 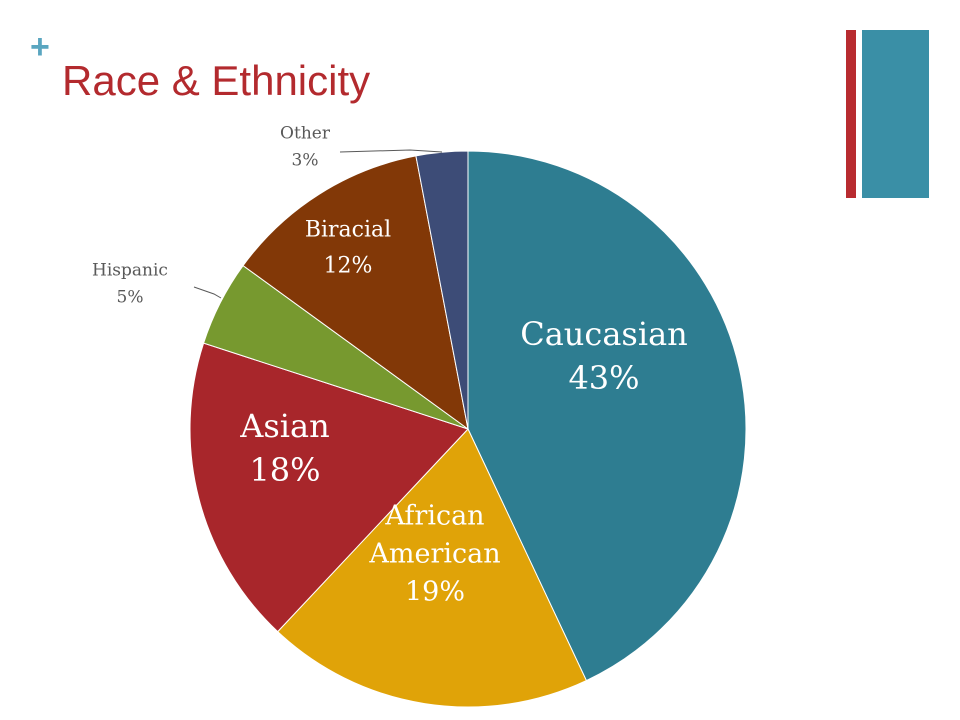 I want to click on pie-slice-biracial, so click(x=355, y=293).